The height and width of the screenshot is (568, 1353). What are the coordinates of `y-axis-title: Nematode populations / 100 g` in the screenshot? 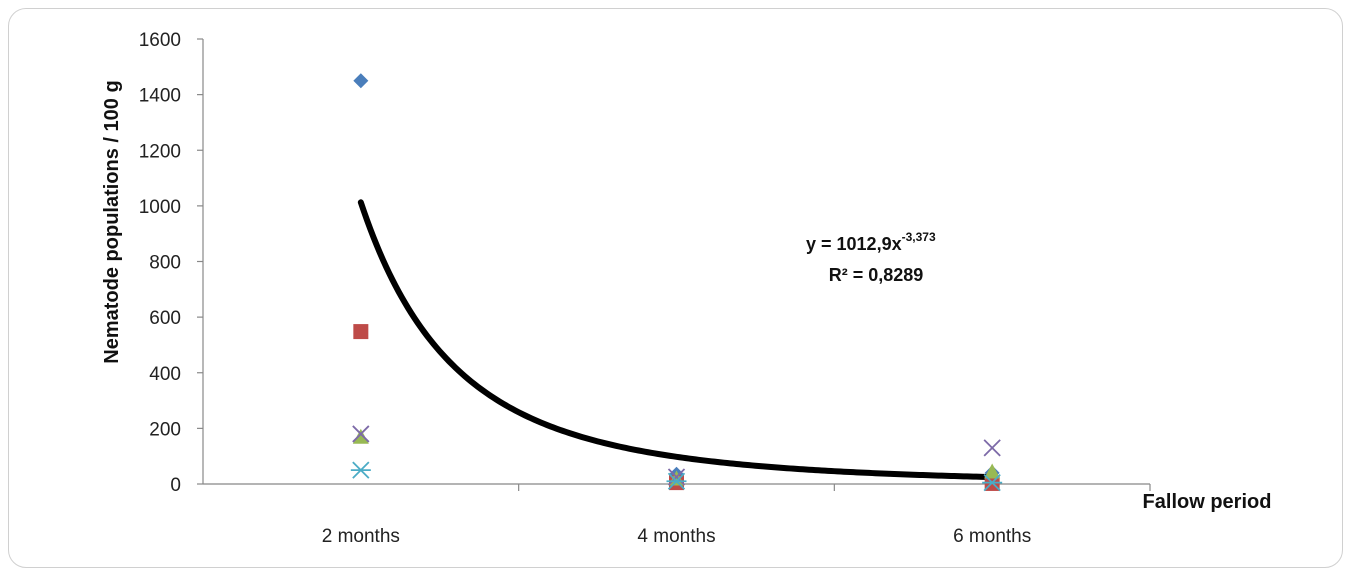 It's located at (112, 221).